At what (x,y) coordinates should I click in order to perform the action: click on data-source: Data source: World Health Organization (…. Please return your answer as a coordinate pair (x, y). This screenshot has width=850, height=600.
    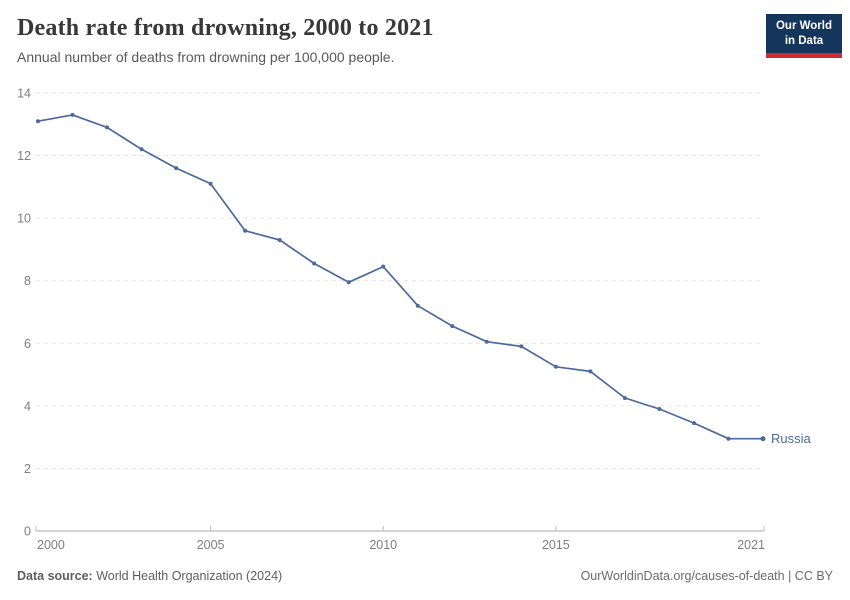
    Looking at the image, I should click on (149, 576).